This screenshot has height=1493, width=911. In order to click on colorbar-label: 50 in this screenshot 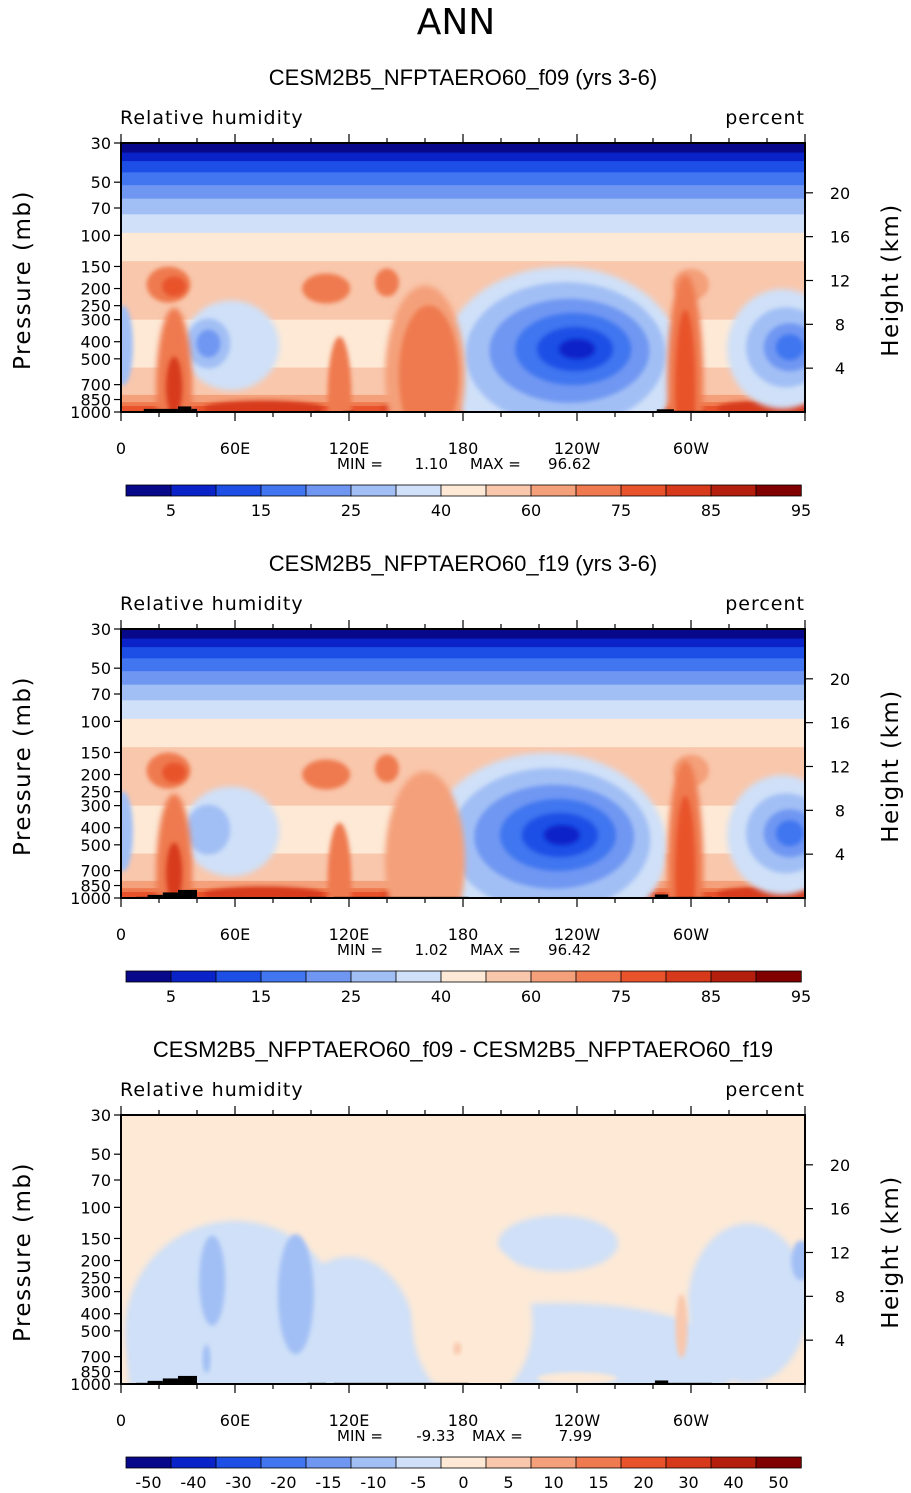, I will do `click(778, 1482)`.